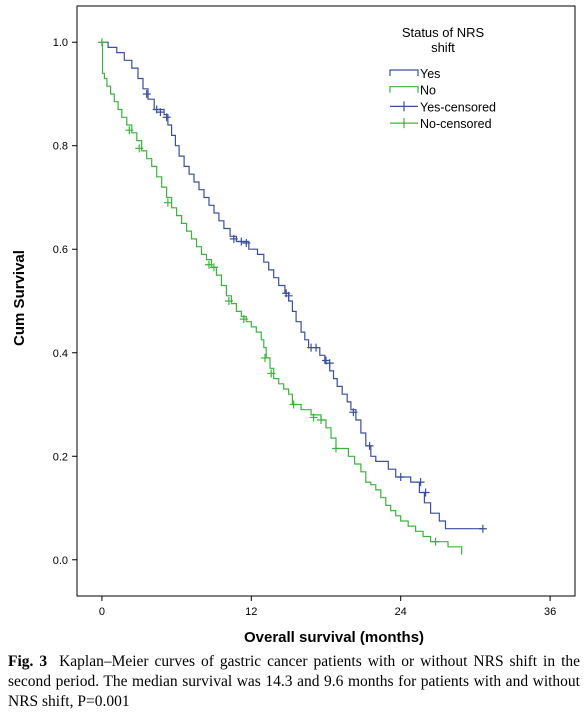 The width and height of the screenshot is (588, 728). I want to click on legend-label-yes: Yes, so click(430, 74).